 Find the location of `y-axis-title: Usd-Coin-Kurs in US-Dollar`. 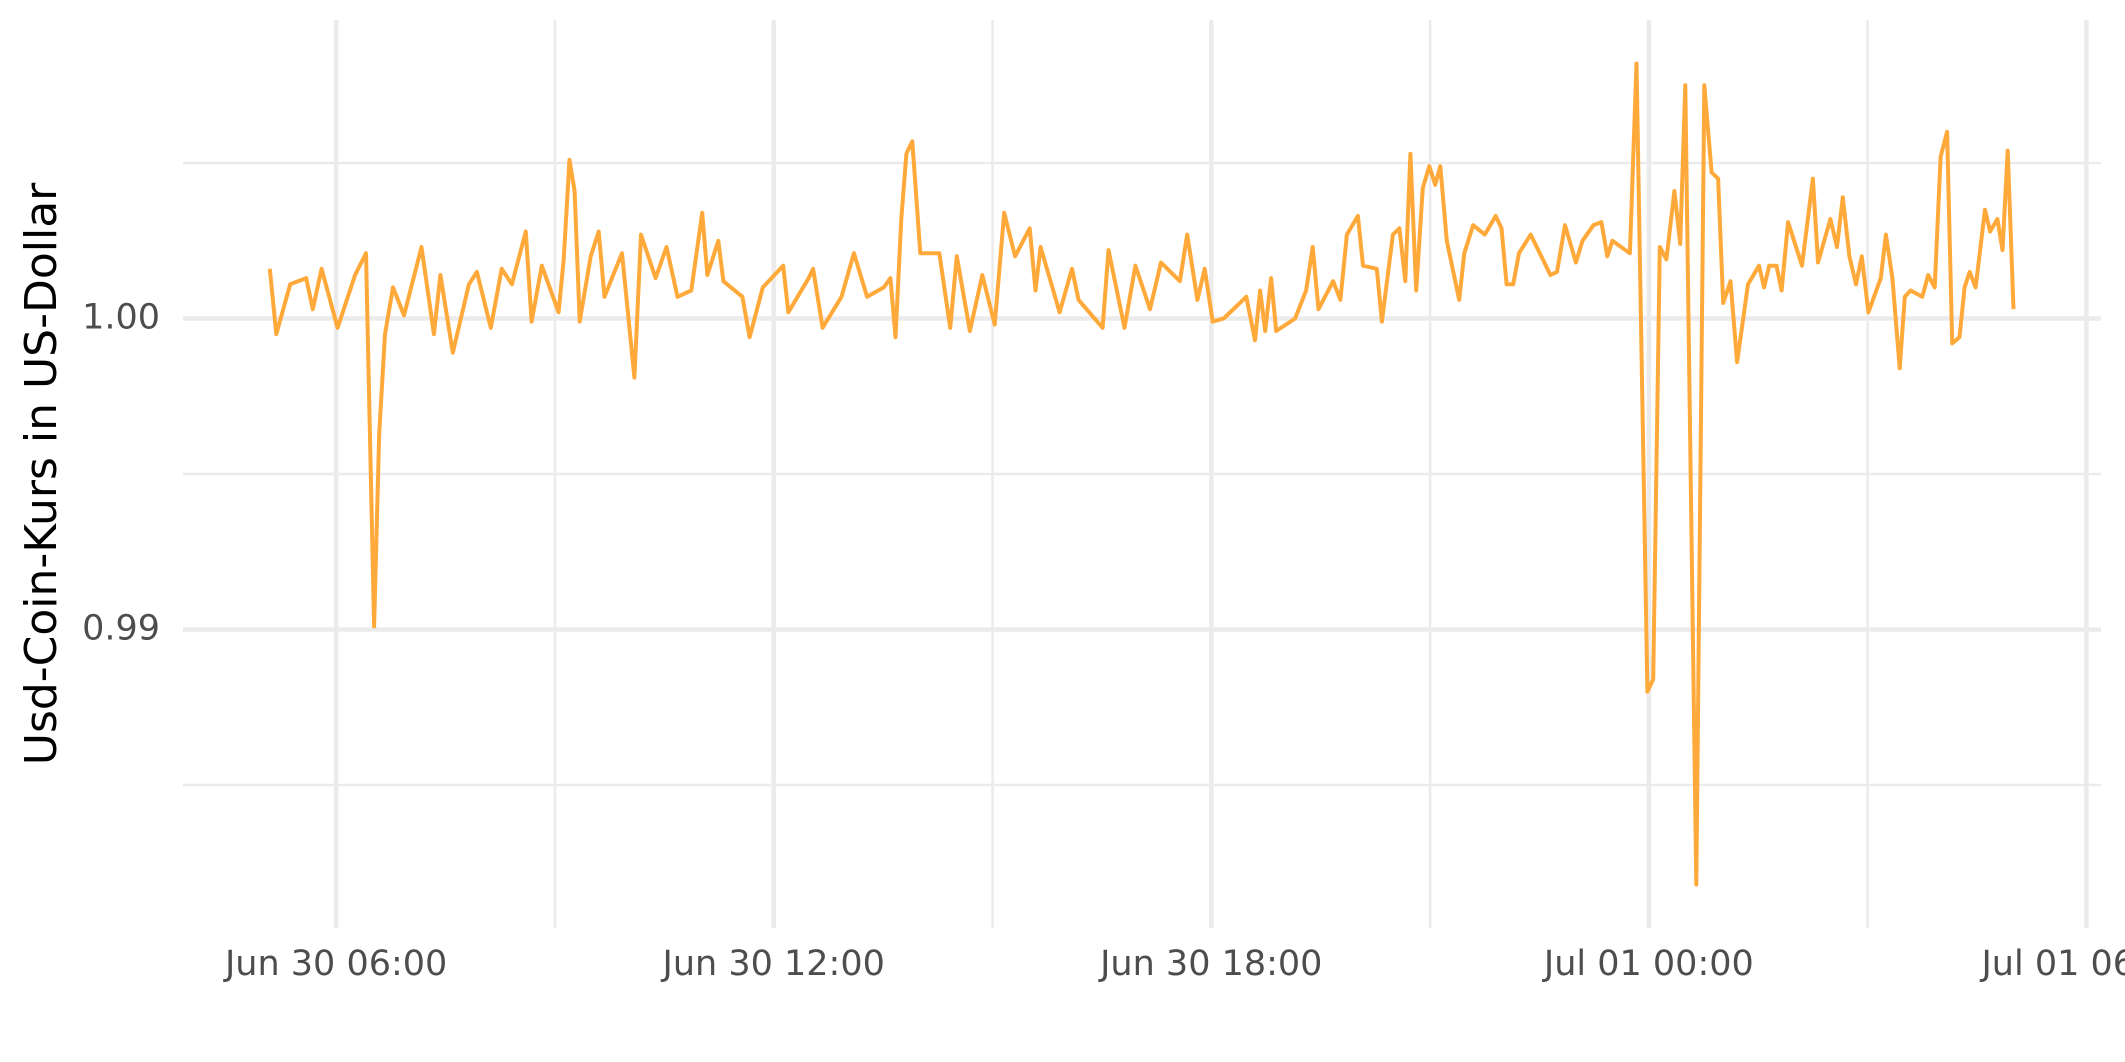

y-axis-title: Usd-Coin-Kurs in US-Dollar is located at coordinates (41, 473).